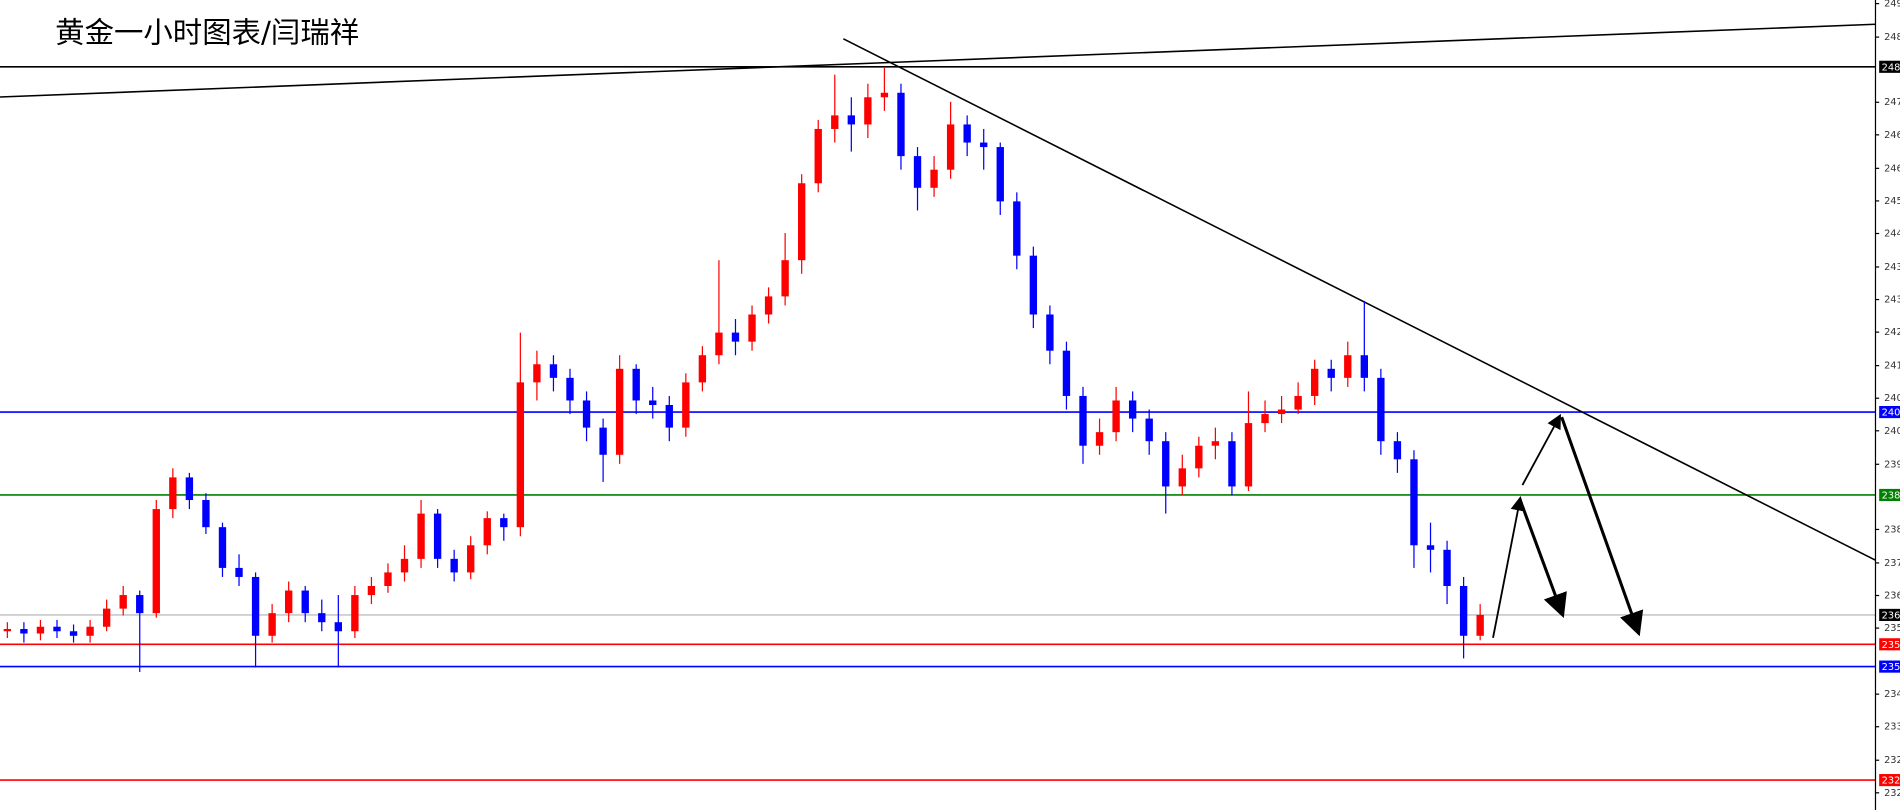 The height and width of the screenshot is (810, 1900). I want to click on y-tick-label: 2460.30, so click(1892, 168).